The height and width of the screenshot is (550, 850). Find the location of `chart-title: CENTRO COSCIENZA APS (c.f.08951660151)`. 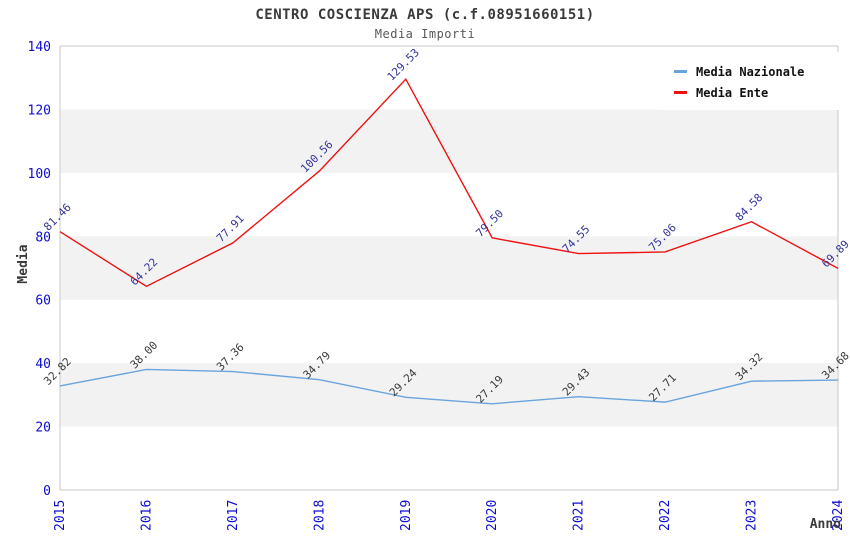

chart-title: CENTRO COSCIENZA APS (c.f.08951660151) is located at coordinates (425, 15).